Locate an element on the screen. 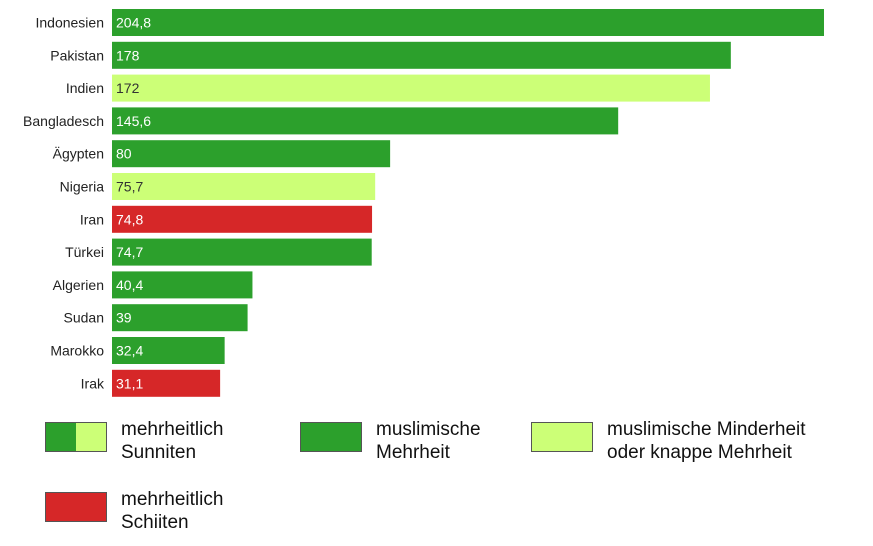 This screenshot has width=873, height=546. legend-mehrheit: muslimische Mehrheit is located at coordinates (390, 441).